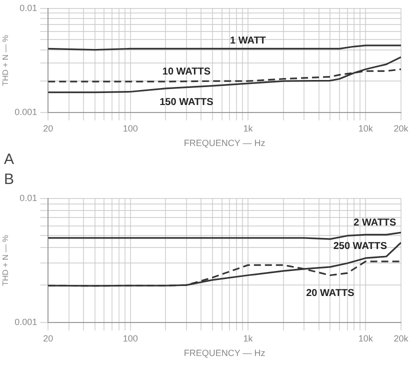 The height and width of the screenshot is (371, 415). I want to click on series-label: 1 WATT, so click(248, 40).